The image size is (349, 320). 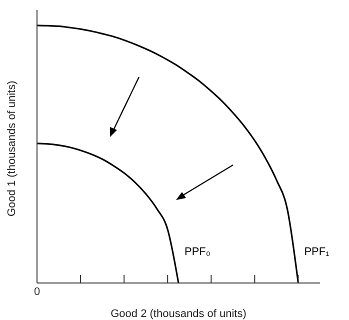 I want to click on y-axis-title: Good 1 (thousands of units), so click(x=12, y=148).